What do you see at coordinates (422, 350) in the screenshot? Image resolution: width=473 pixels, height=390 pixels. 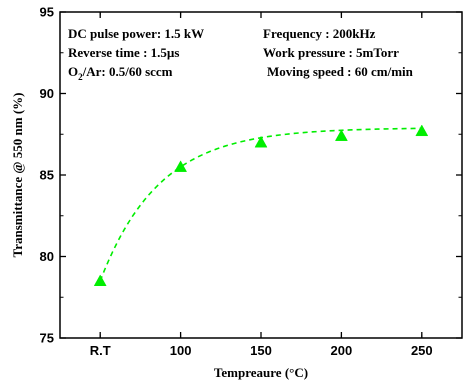 I see `x-tick-label: 250` at bounding box center [422, 350].